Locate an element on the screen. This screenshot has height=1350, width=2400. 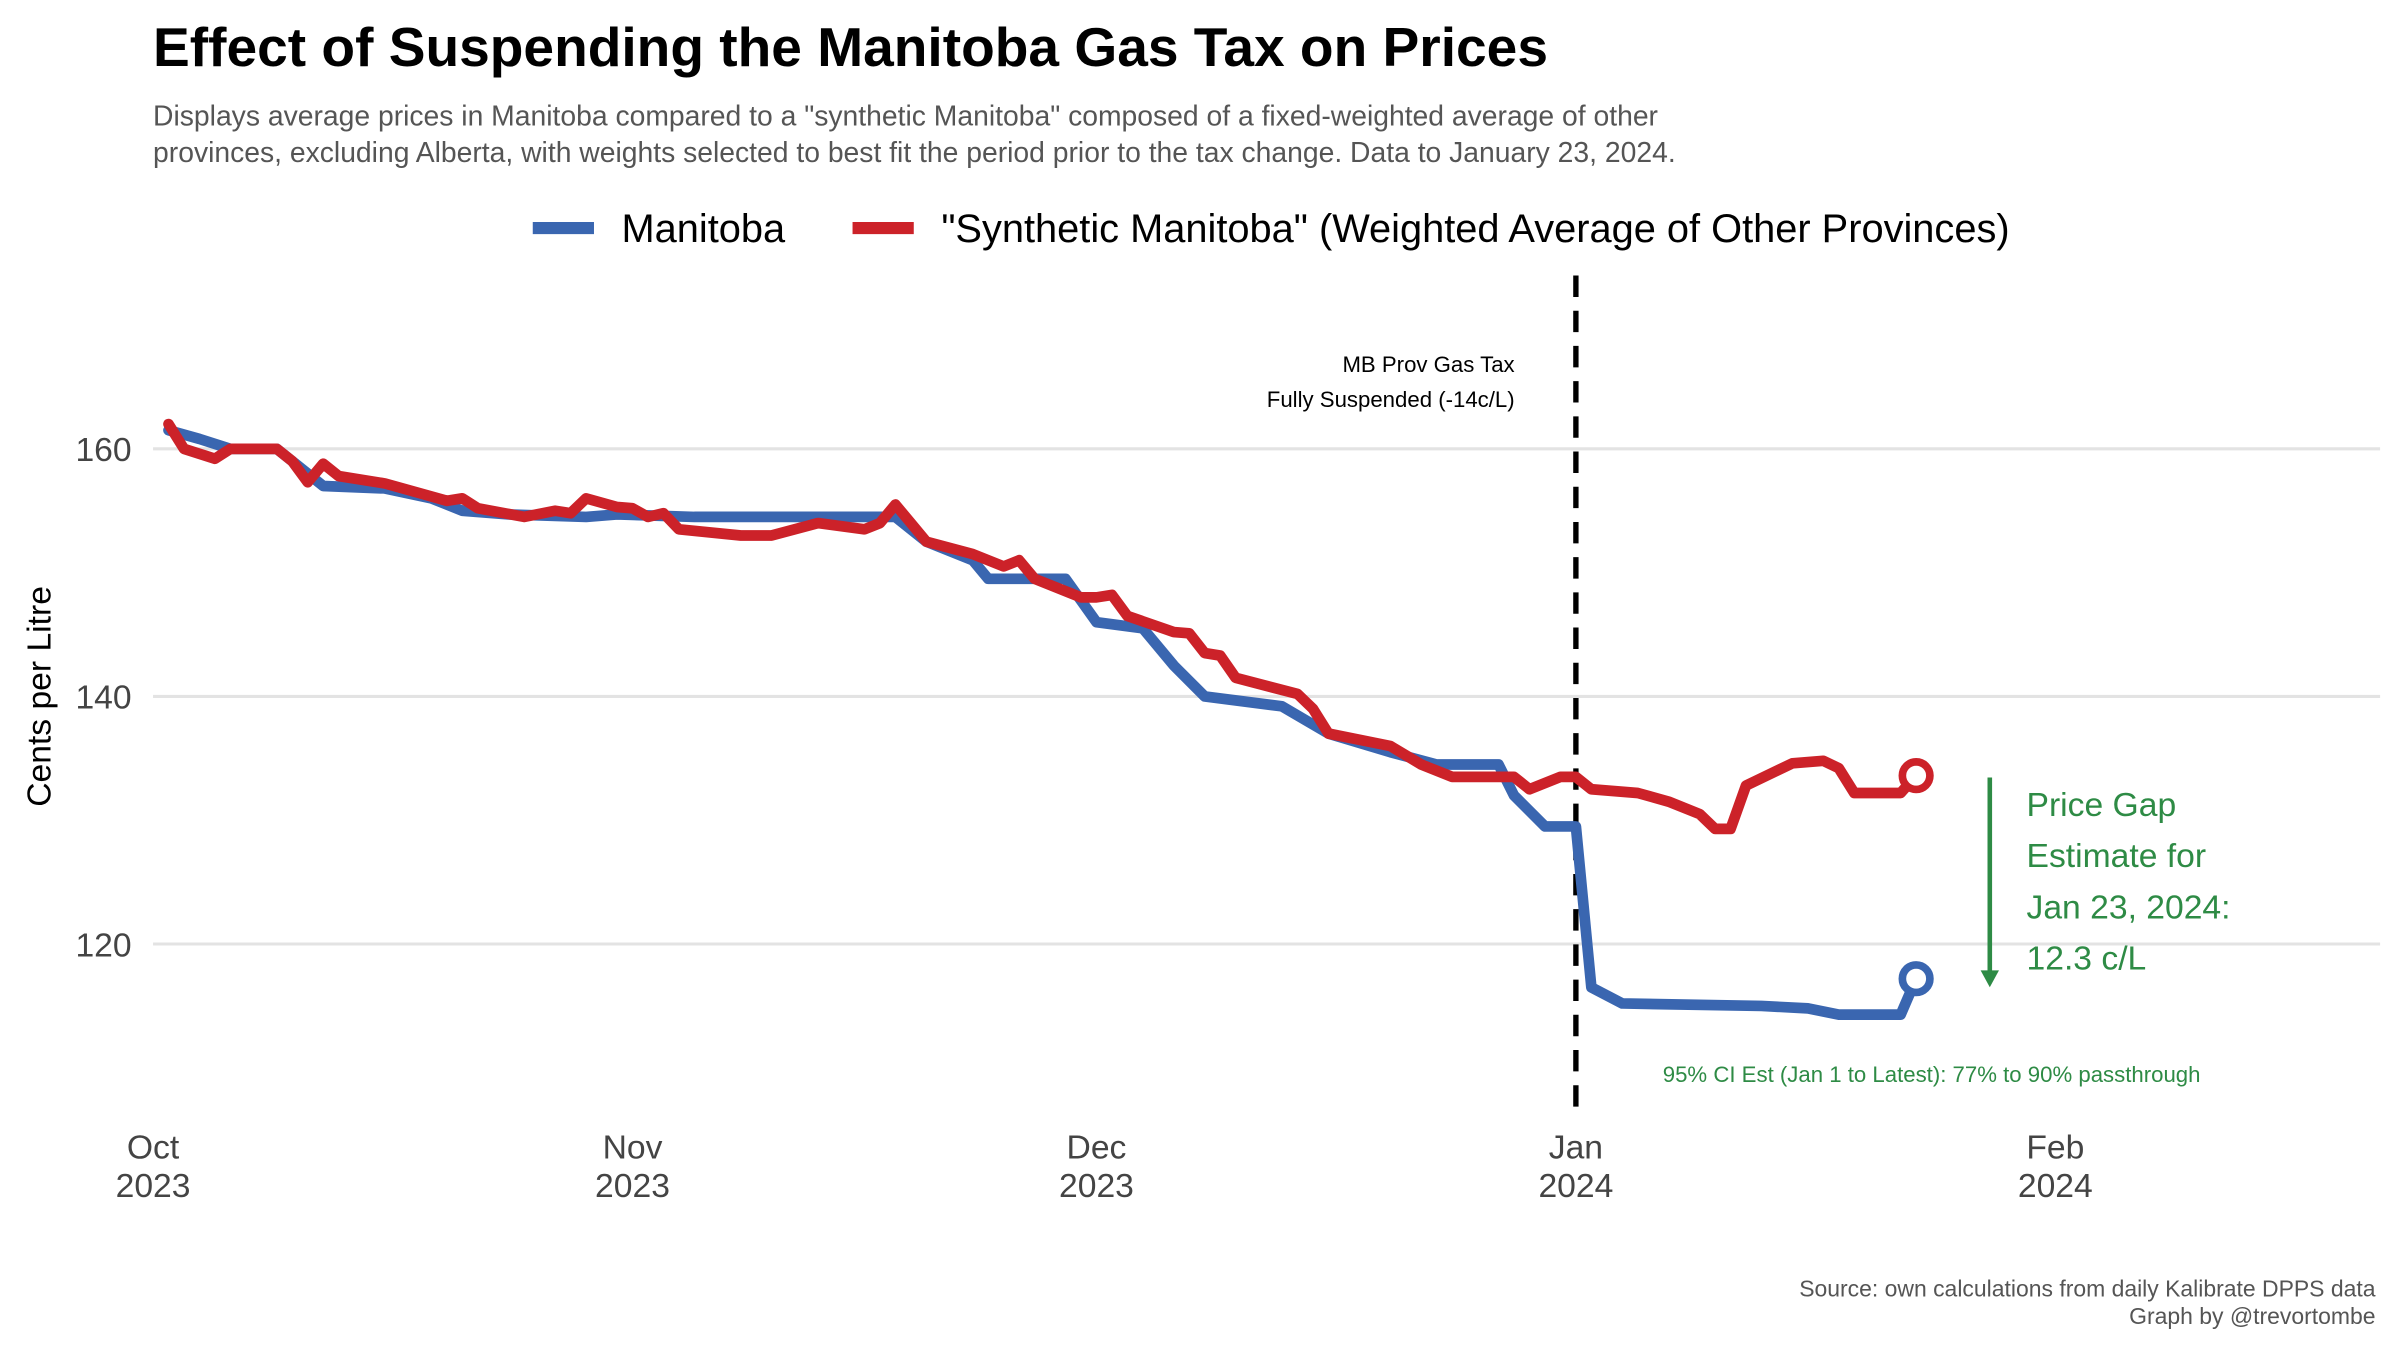
gap-label: Estimate for is located at coordinates (2117, 856).